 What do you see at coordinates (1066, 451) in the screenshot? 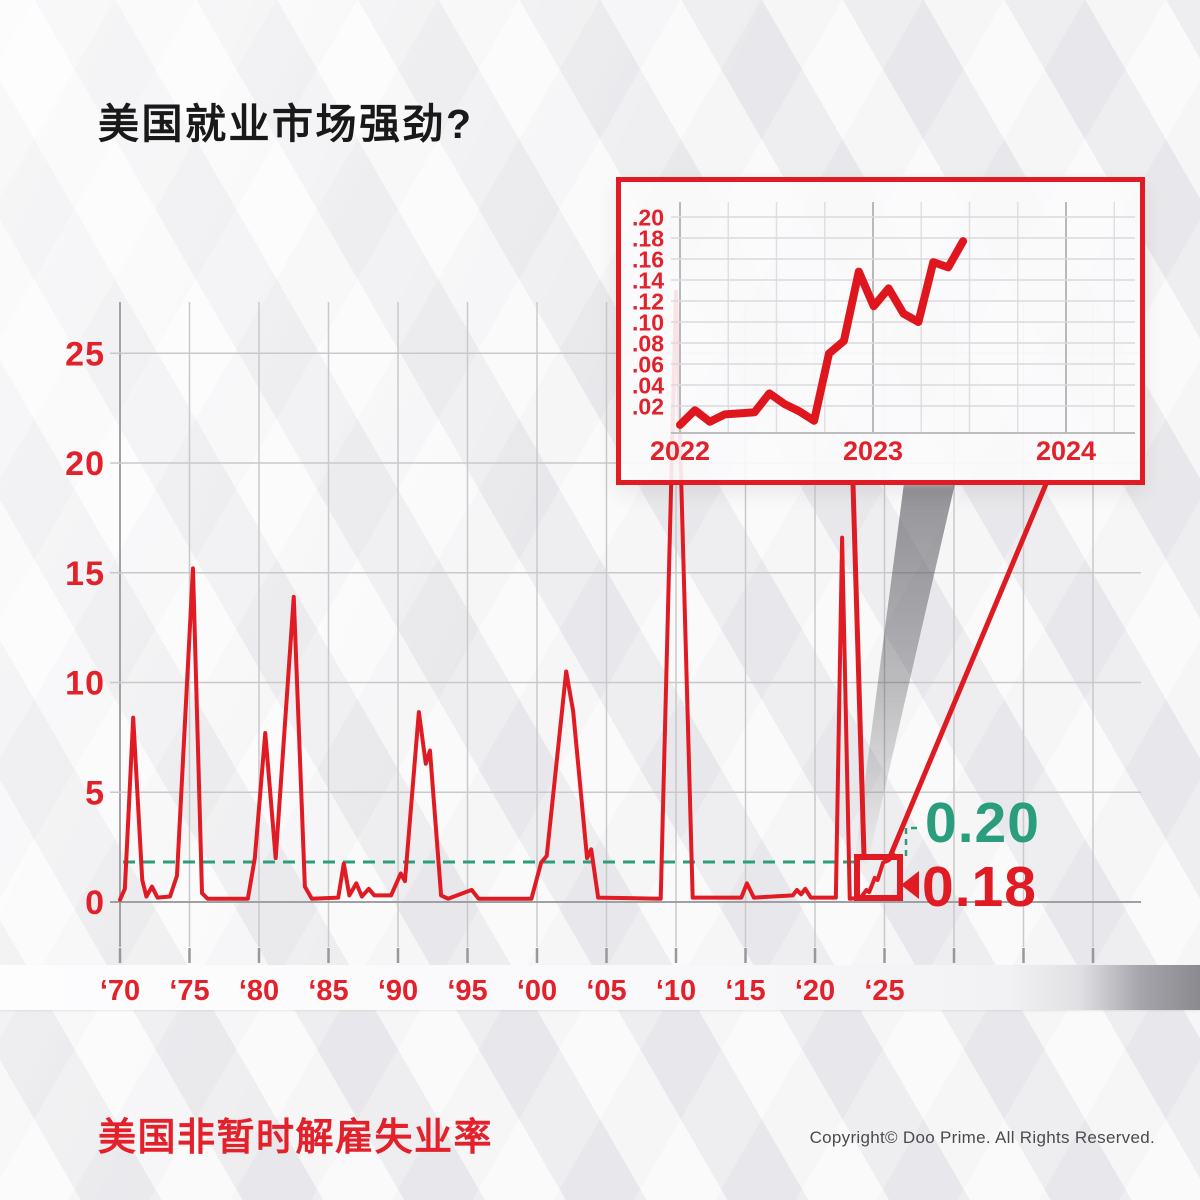
I see `inset-x-label: 2024` at bounding box center [1066, 451].